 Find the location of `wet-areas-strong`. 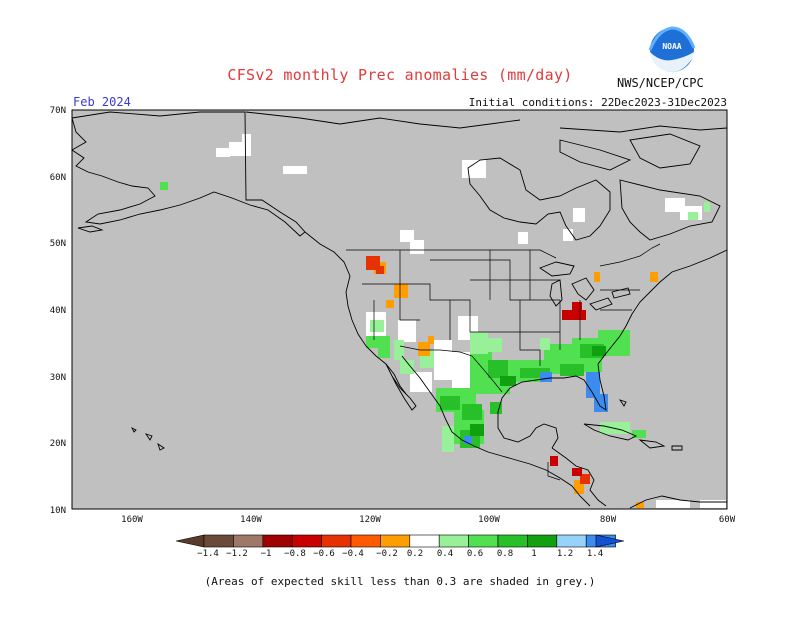

wet-areas-strong is located at coordinates (522, 396).